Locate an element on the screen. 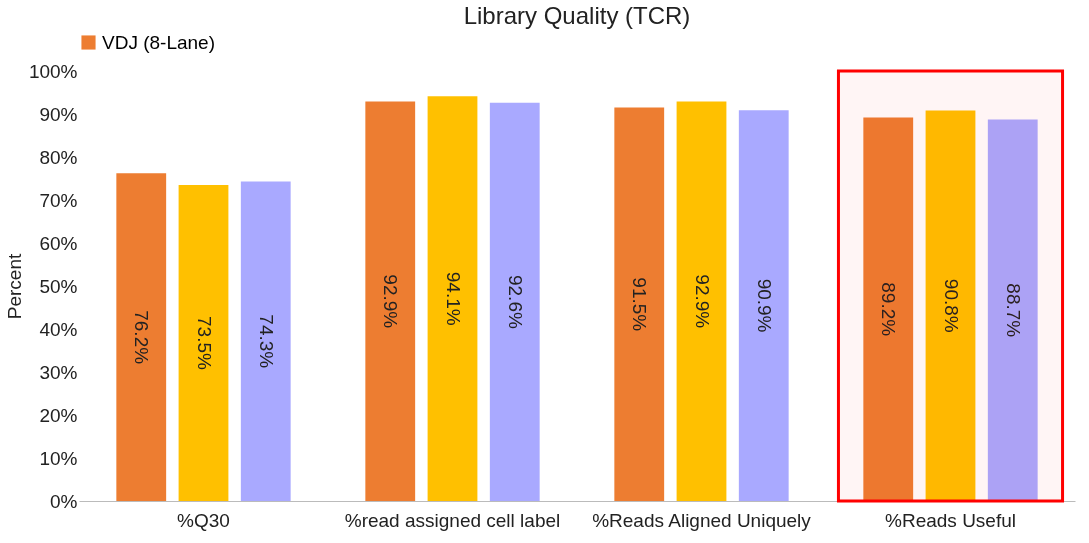 This screenshot has height=543, width=1089. y-tick-label: 20% is located at coordinates (58, 415).